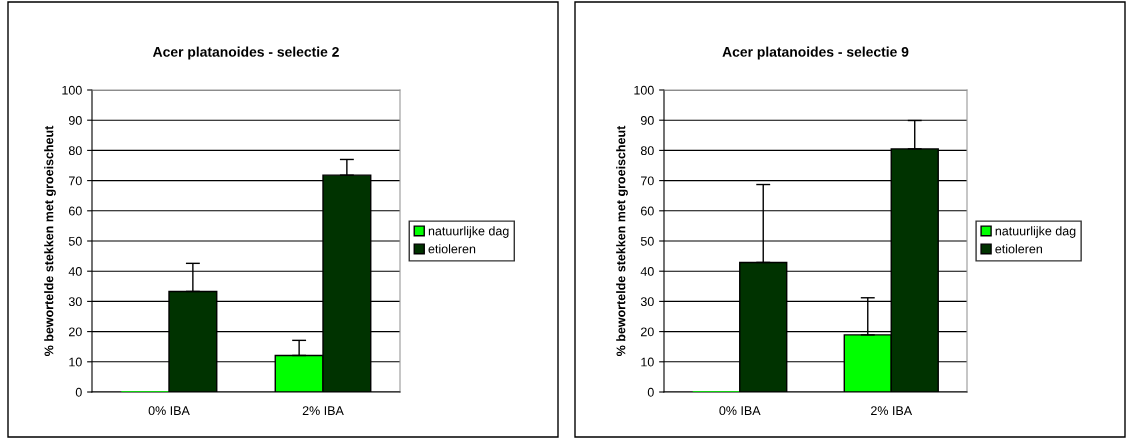  What do you see at coordinates (815, 53) in the screenshot?
I see `chart-title: Acer platanoides - selectie 9` at bounding box center [815, 53].